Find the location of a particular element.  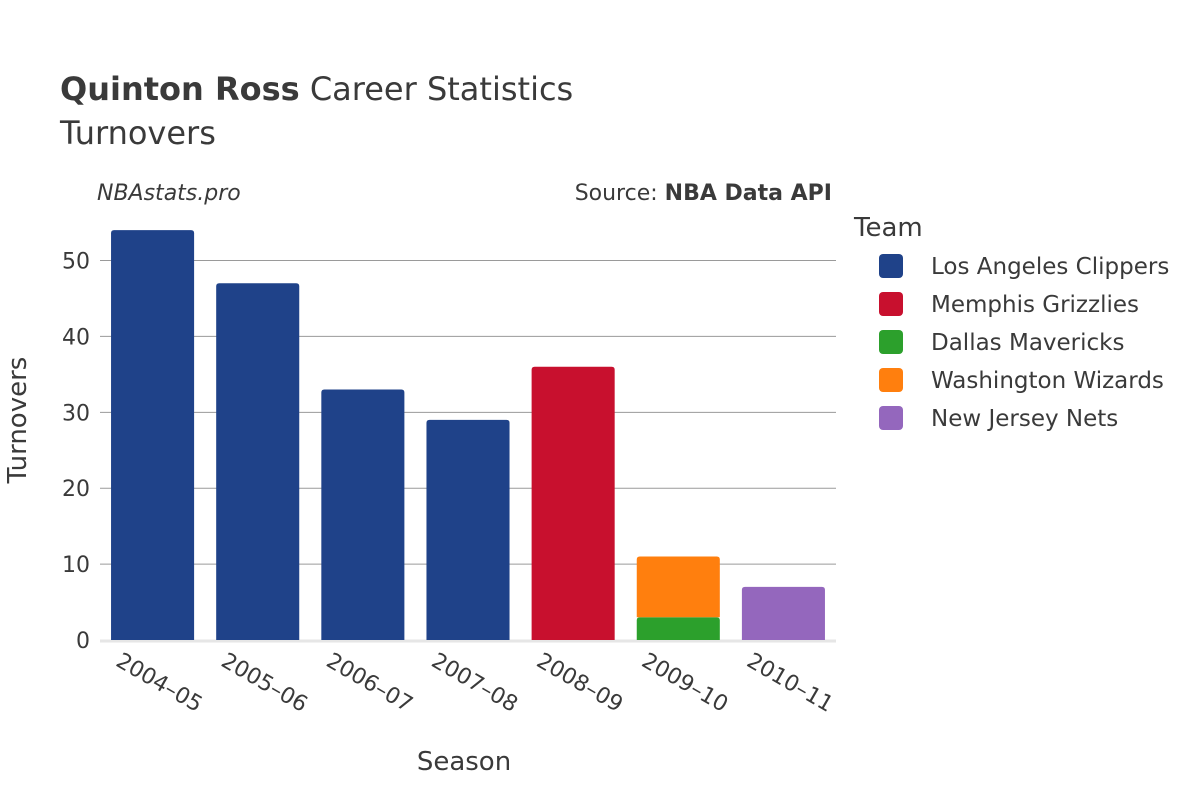

x-tick-label: 2005–06 is located at coordinates (264, 683).